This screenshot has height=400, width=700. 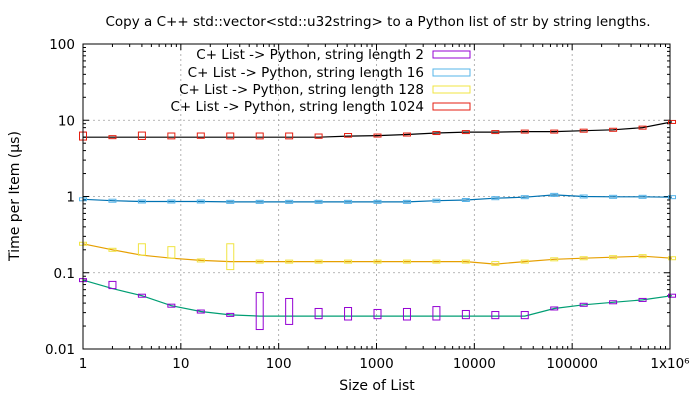 I want to click on x-tick-label: 100000, so click(x=572, y=364).